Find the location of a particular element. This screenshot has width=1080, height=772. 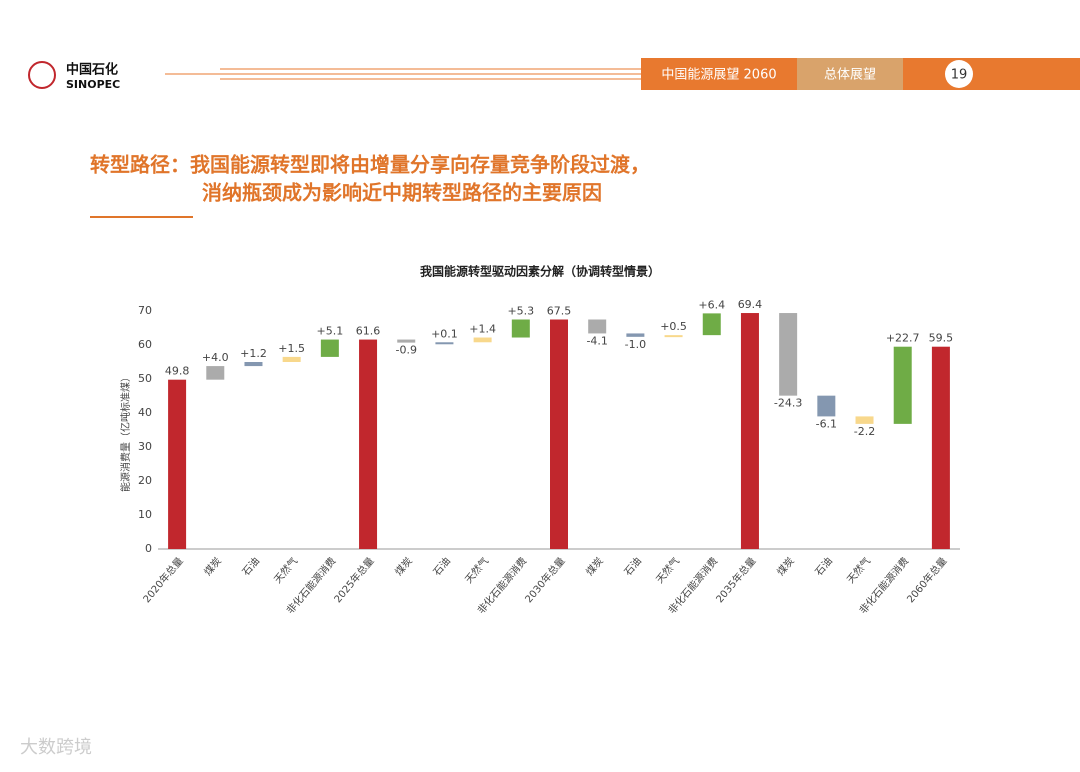

value-label: 67.5 is located at coordinates (559, 311).